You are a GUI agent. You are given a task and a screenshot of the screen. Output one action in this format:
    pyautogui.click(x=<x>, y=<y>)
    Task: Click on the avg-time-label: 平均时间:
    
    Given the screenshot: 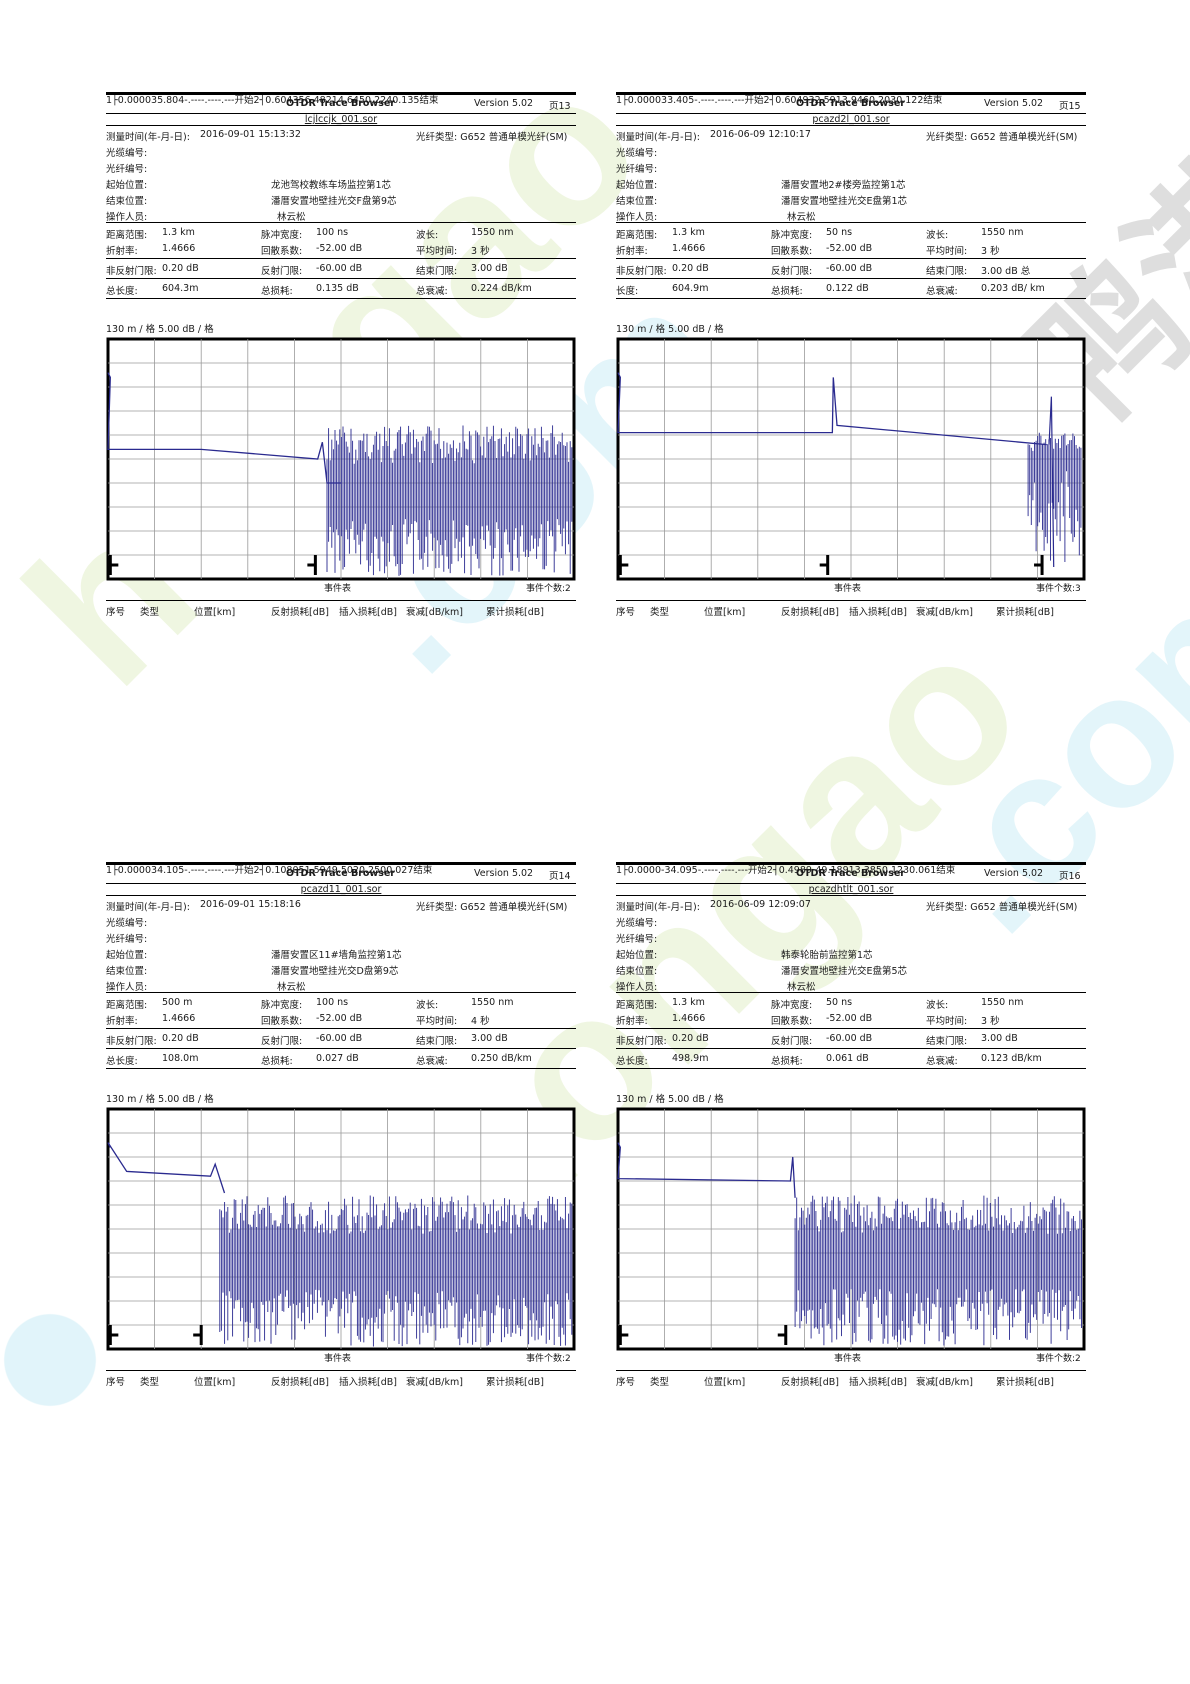 What is the action you would take?
    pyautogui.click(x=947, y=1021)
    